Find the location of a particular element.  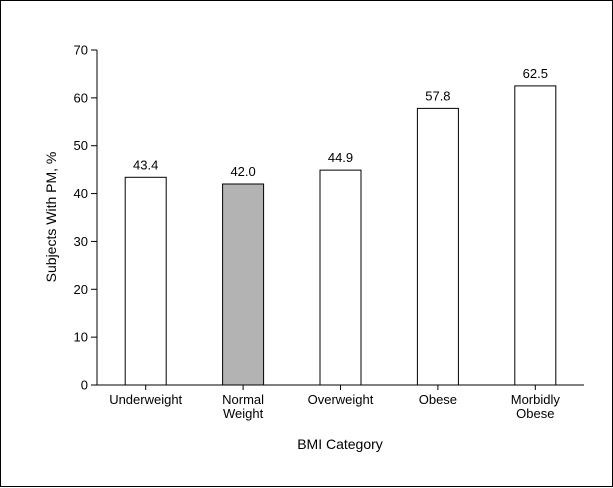

data-label: 57.8 is located at coordinates (437, 95).